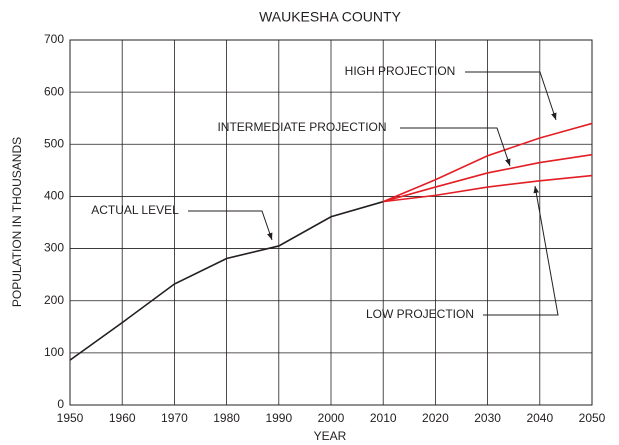 The height and width of the screenshot is (445, 619). What do you see at coordinates (383, 418) in the screenshot?
I see `x-tick-label: 2010` at bounding box center [383, 418].